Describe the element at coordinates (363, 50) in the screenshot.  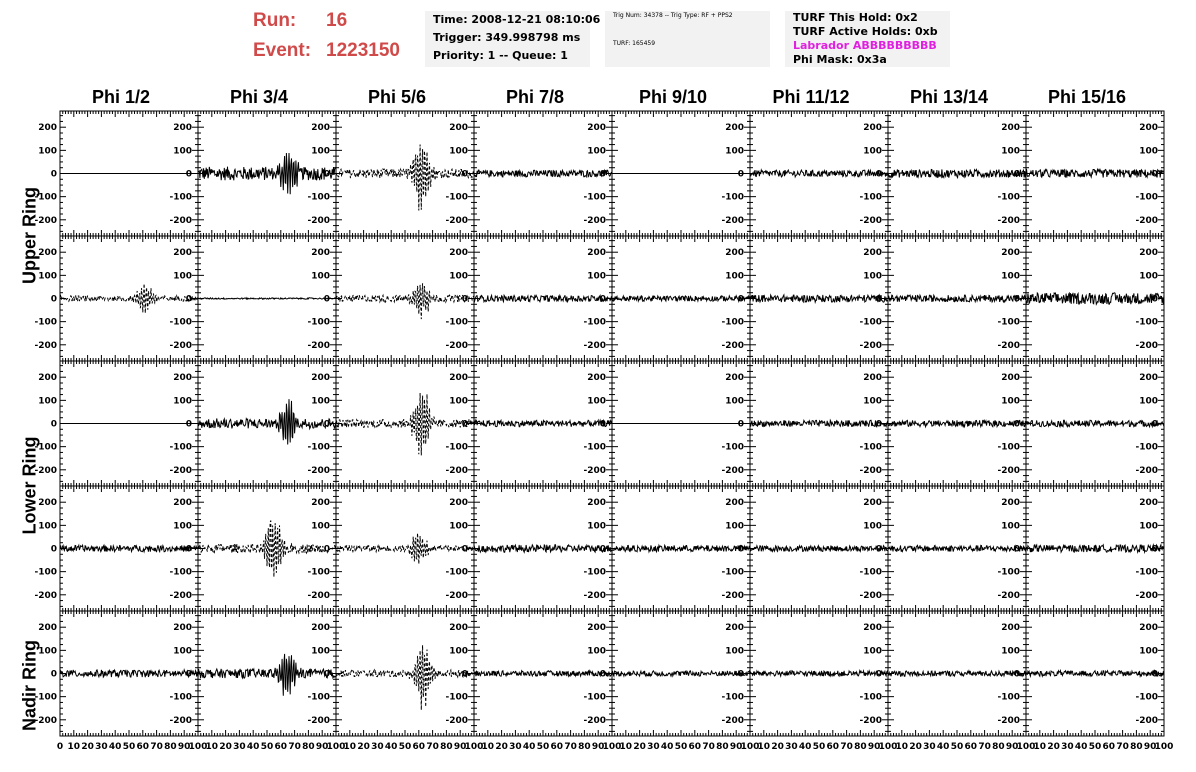
I see `event-value: 1223150` at that location.